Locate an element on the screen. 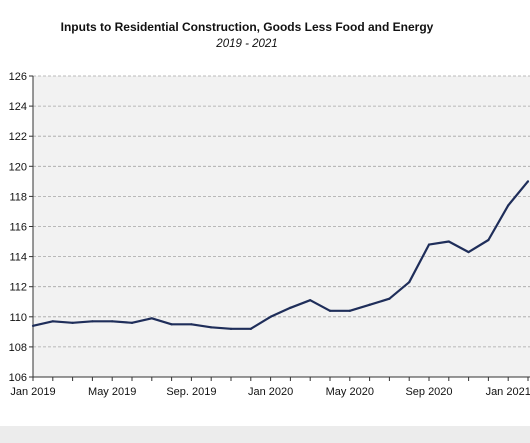 Image resolution: width=530 pixels, height=443 pixels. y-tick-label: 114 is located at coordinates (18, 258).